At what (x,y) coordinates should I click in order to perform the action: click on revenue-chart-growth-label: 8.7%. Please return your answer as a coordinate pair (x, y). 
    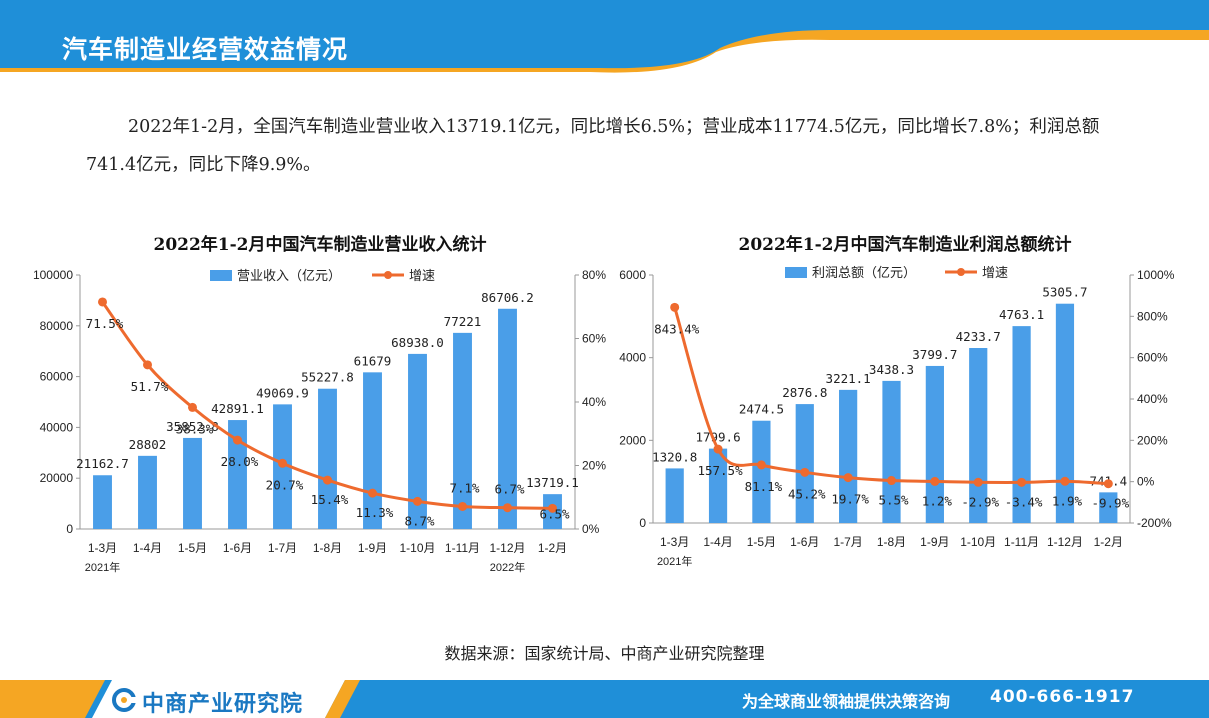
    Looking at the image, I should click on (419, 520).